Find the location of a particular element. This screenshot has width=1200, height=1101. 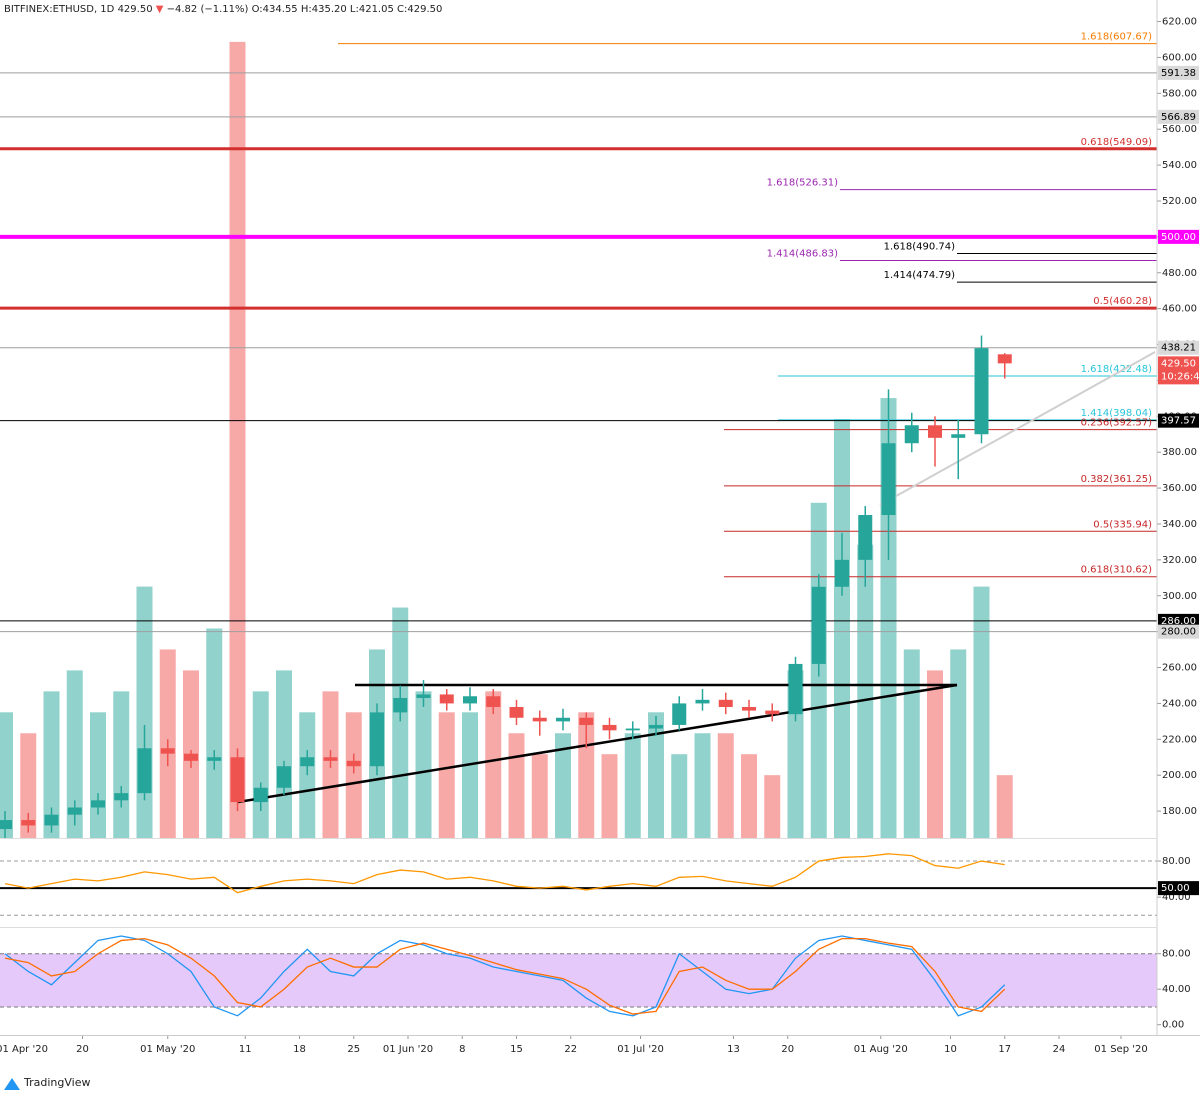

change: −4.82 (−1.11%) is located at coordinates (208, 9).